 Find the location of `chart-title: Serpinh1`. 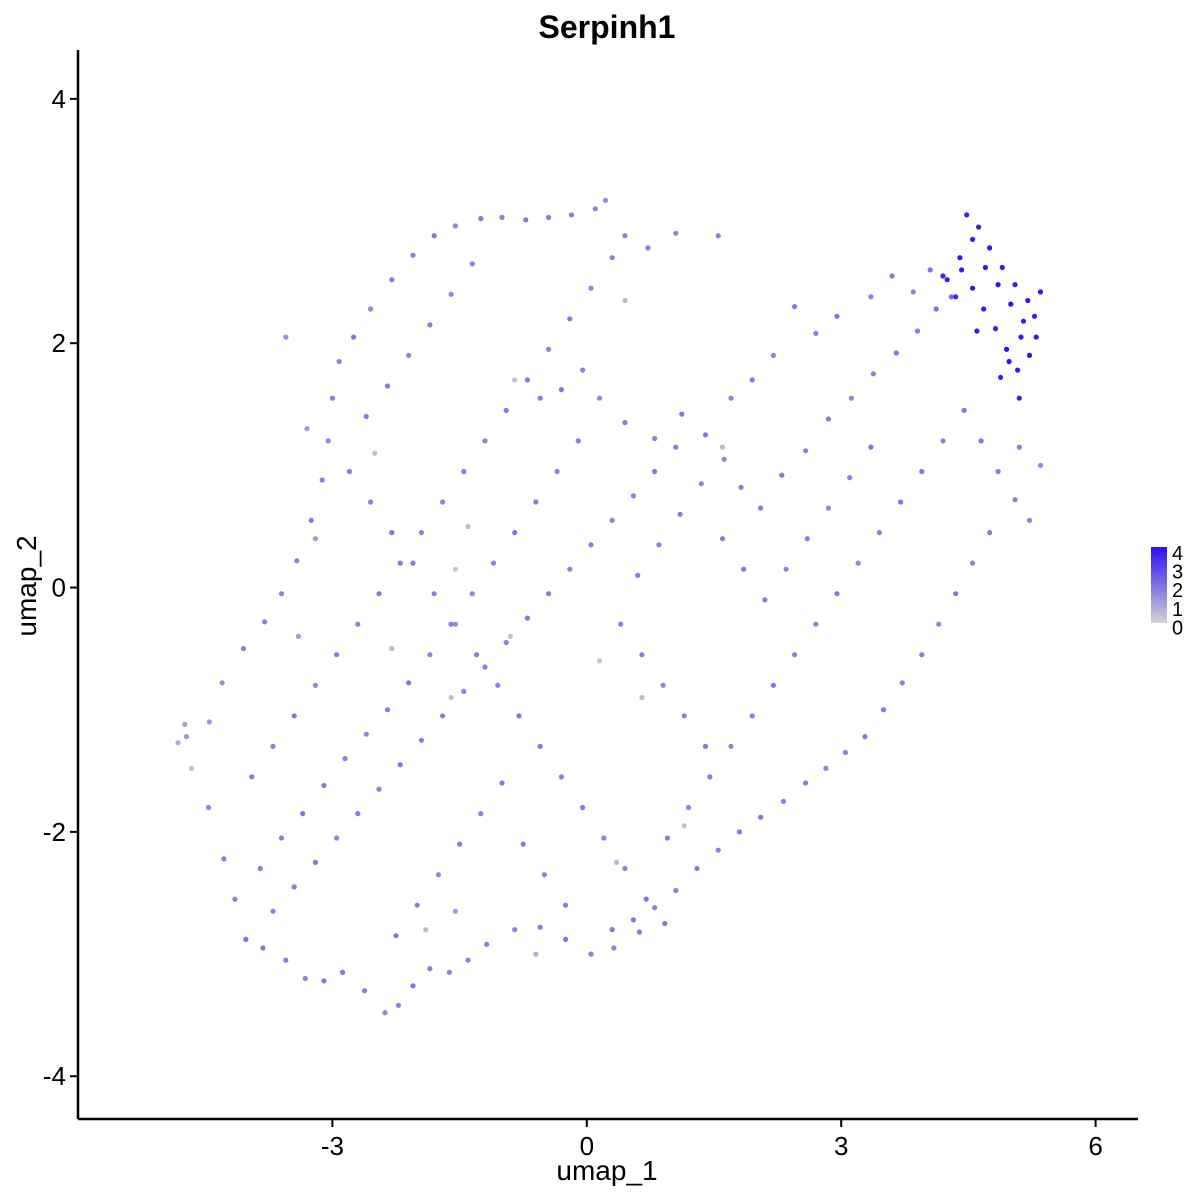

chart-title: Serpinh1 is located at coordinates (607, 27).